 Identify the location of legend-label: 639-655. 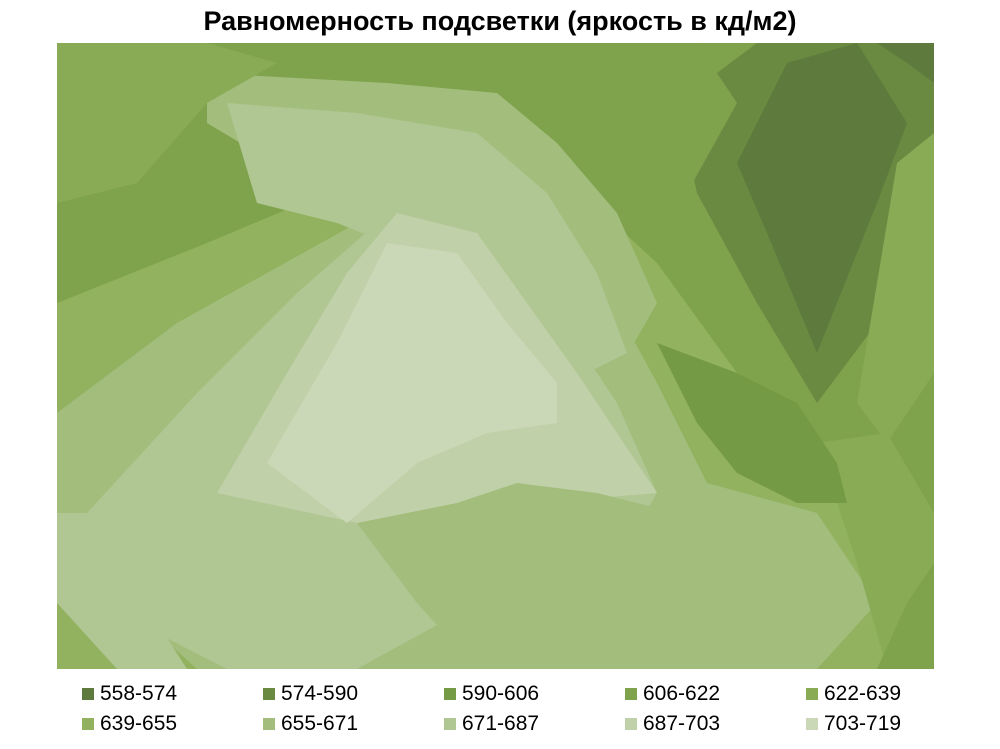
(139, 723).